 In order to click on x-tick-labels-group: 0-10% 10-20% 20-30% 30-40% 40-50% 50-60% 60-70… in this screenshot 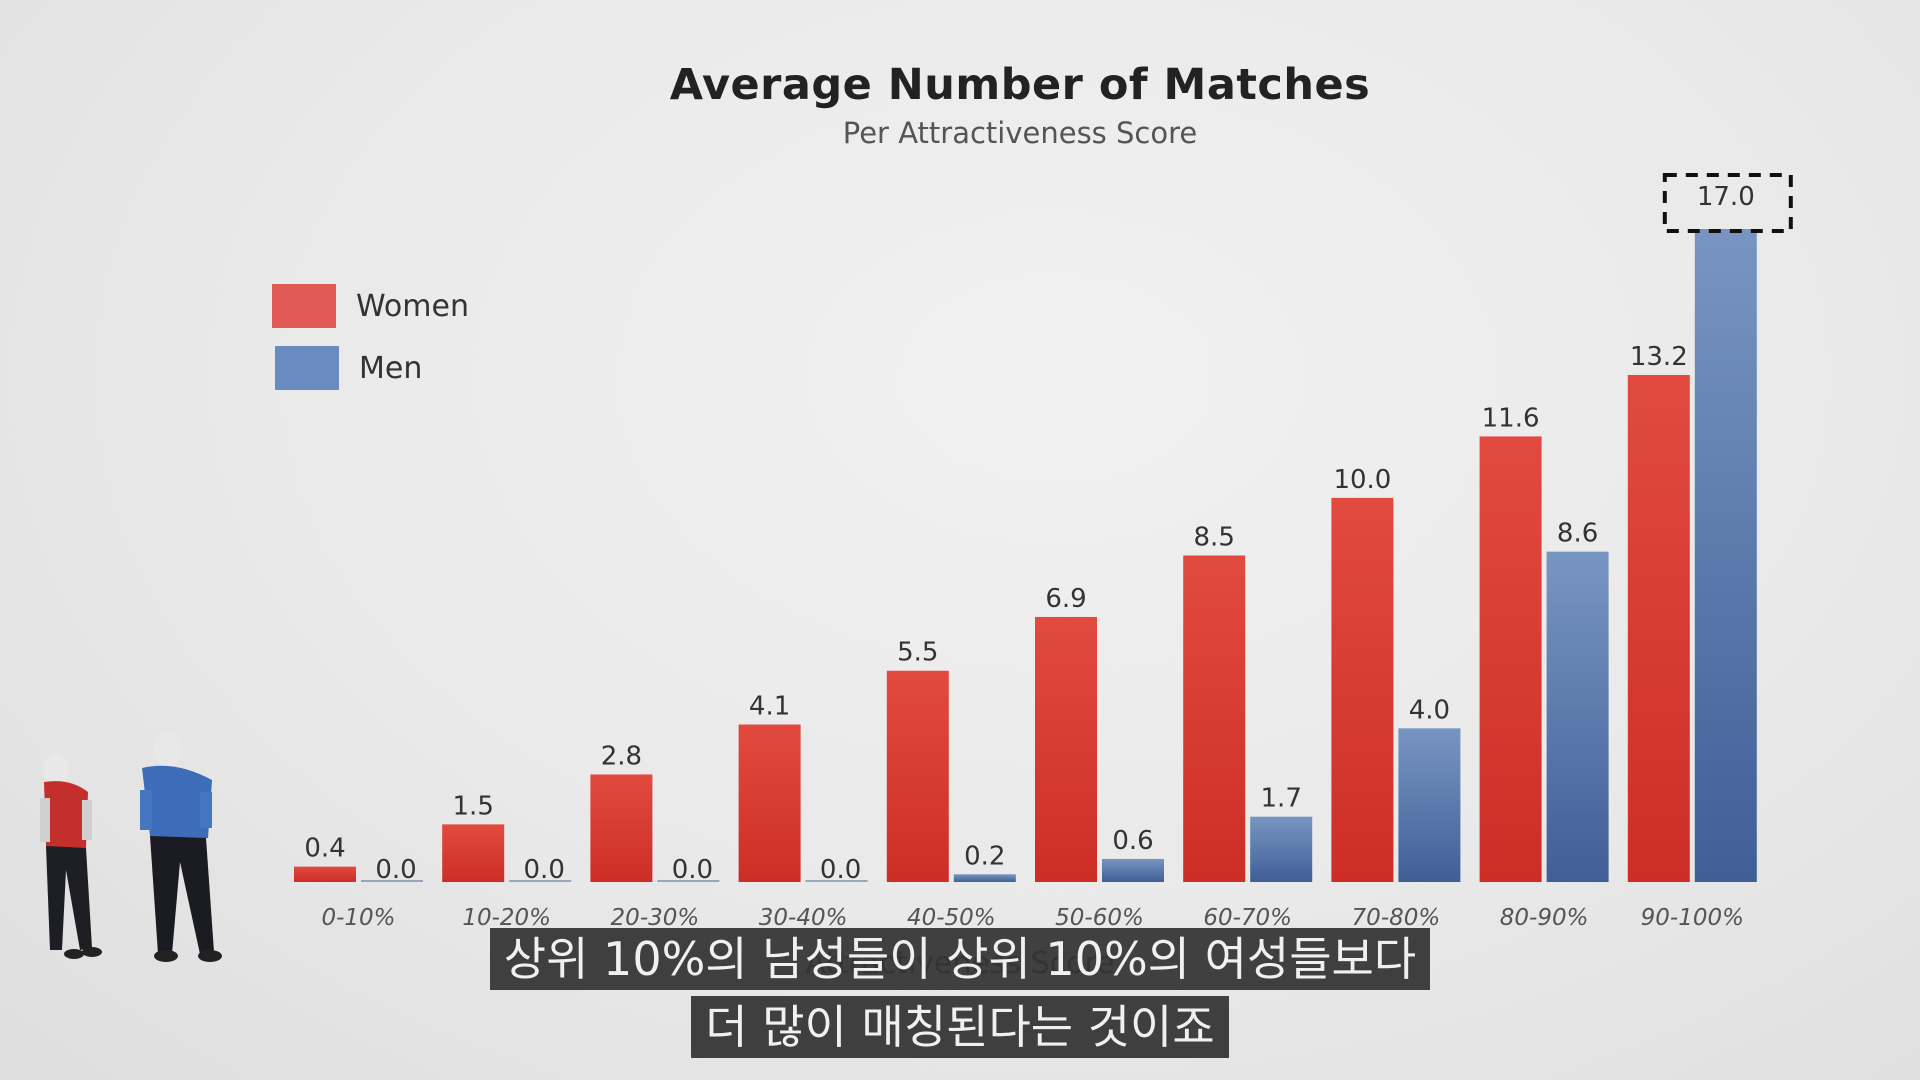, I will do `click(1032, 918)`.